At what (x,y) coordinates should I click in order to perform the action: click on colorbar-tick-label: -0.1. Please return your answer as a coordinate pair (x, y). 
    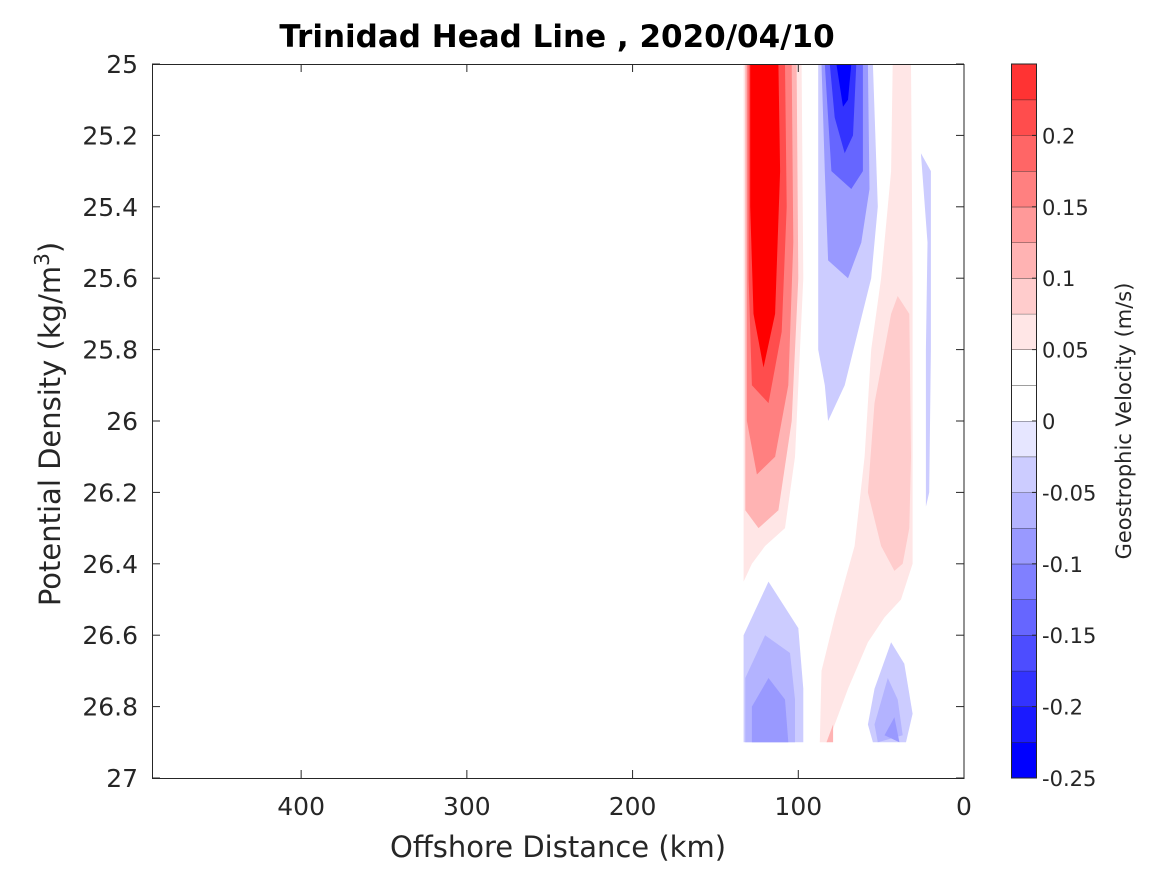
    Looking at the image, I should click on (1062, 565).